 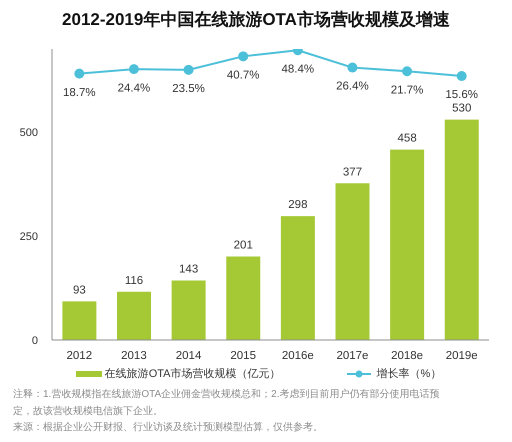 I want to click on data-label: 40.7%, so click(x=243, y=75).